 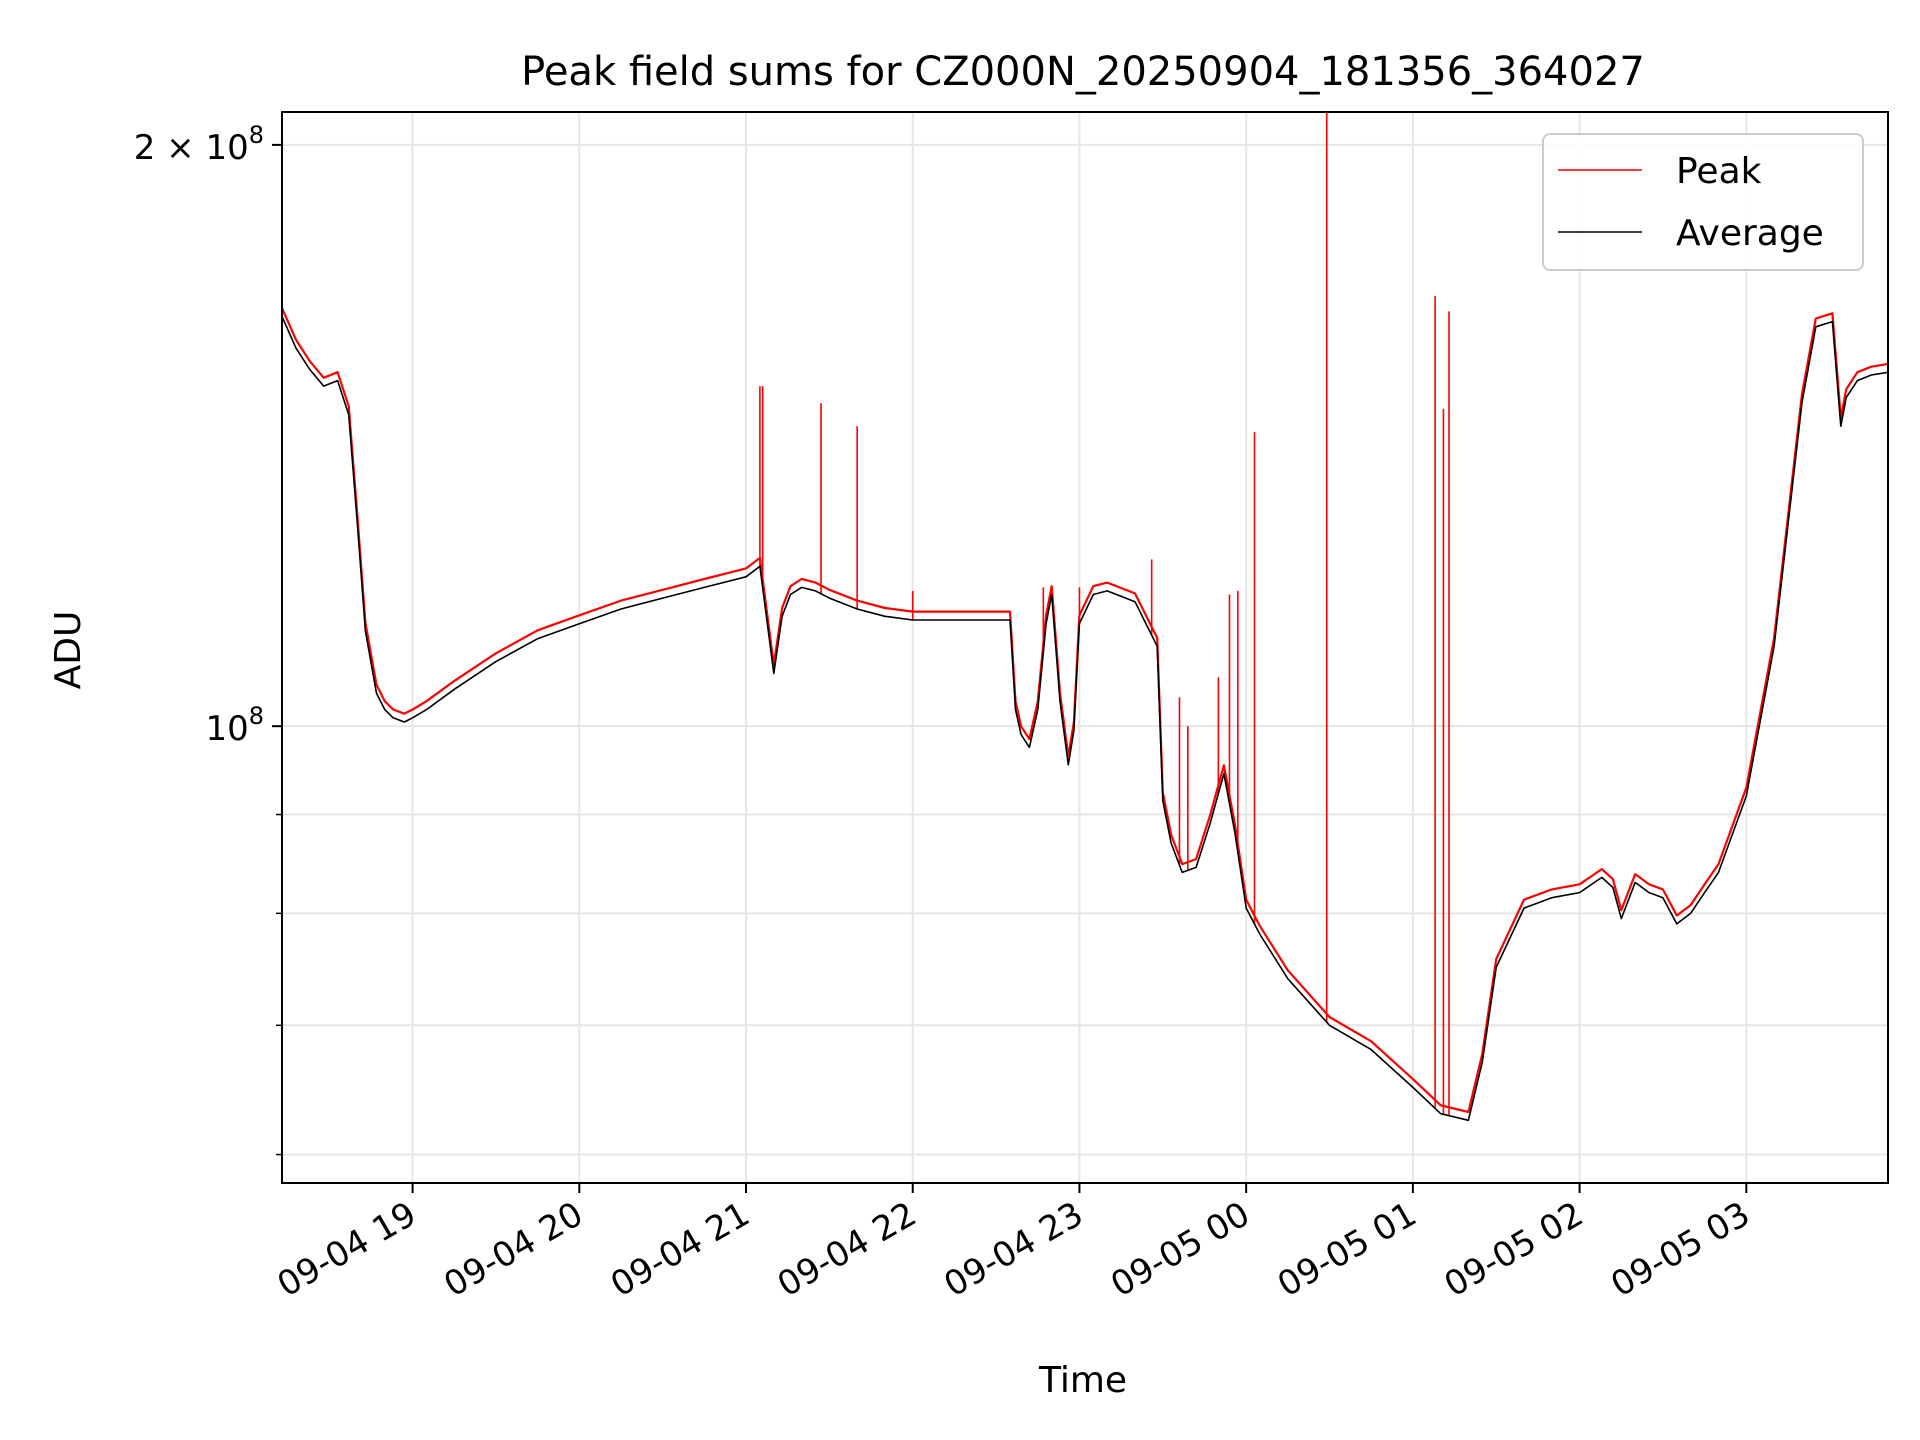 I want to click on legend: Peak Average, so click(x=1703, y=202).